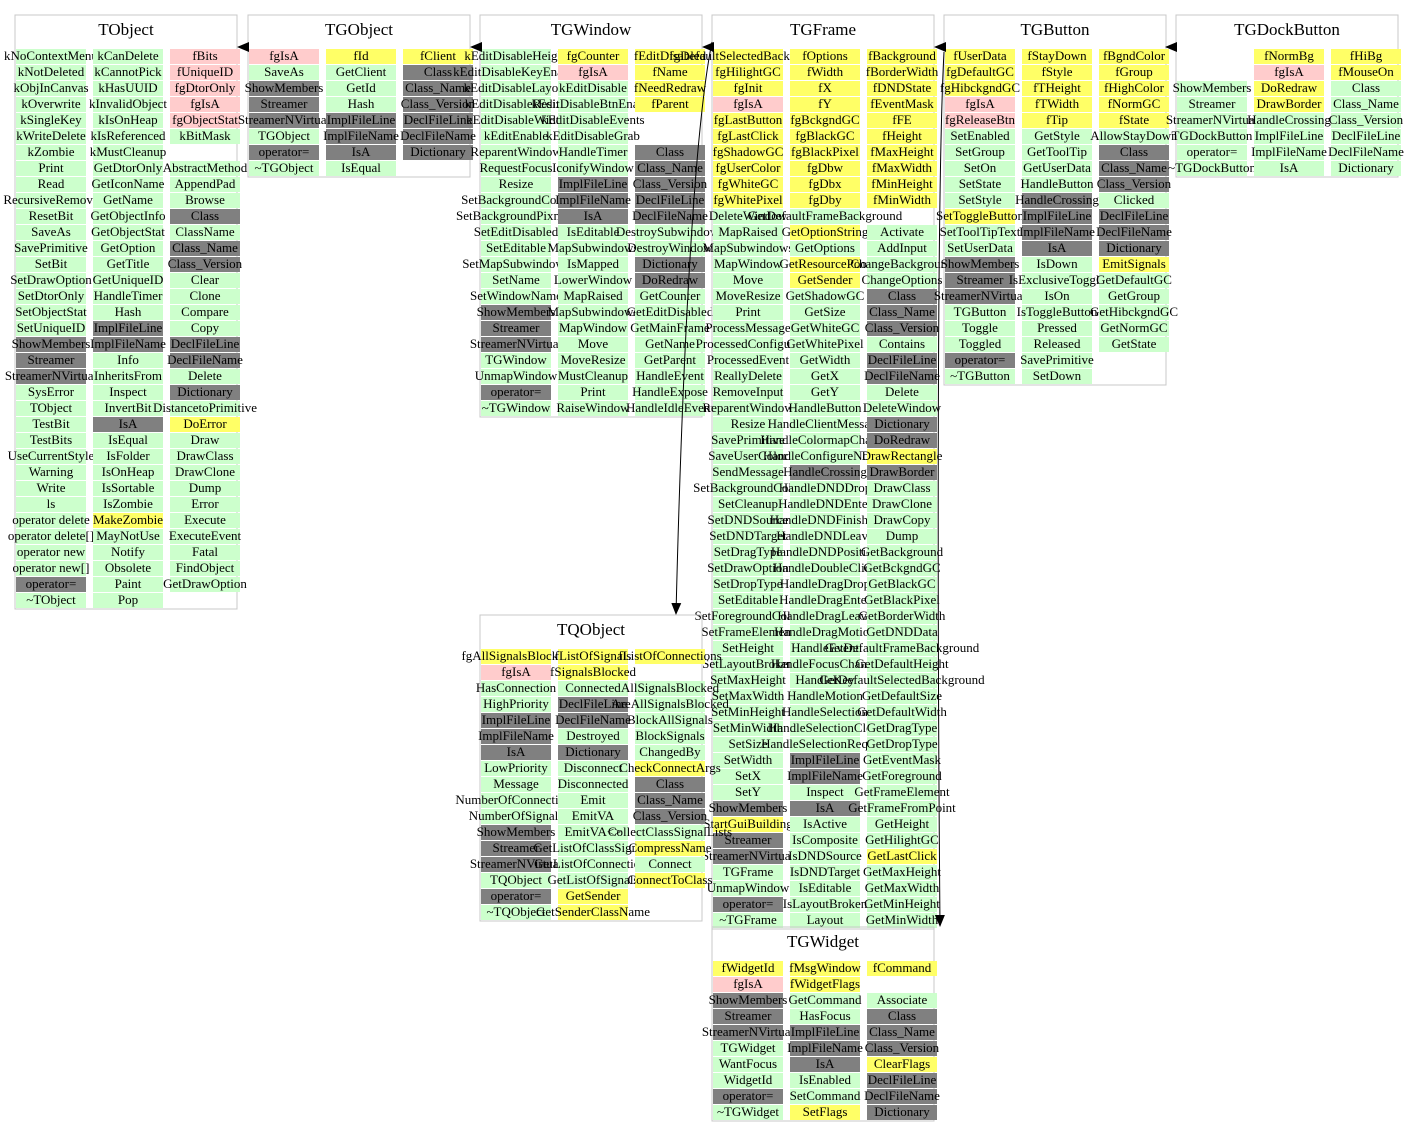 The width and height of the screenshot is (1413, 1136). What do you see at coordinates (593, 719) in the screenshot?
I see `member-name: DeclFileName` at bounding box center [593, 719].